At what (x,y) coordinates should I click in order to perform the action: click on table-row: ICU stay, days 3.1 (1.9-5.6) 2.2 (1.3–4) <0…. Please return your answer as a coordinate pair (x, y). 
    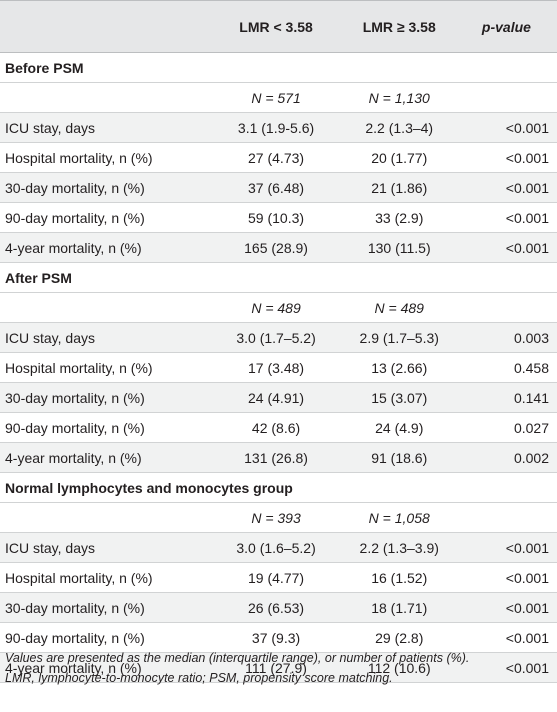
    Looking at the image, I should click on (278, 127).